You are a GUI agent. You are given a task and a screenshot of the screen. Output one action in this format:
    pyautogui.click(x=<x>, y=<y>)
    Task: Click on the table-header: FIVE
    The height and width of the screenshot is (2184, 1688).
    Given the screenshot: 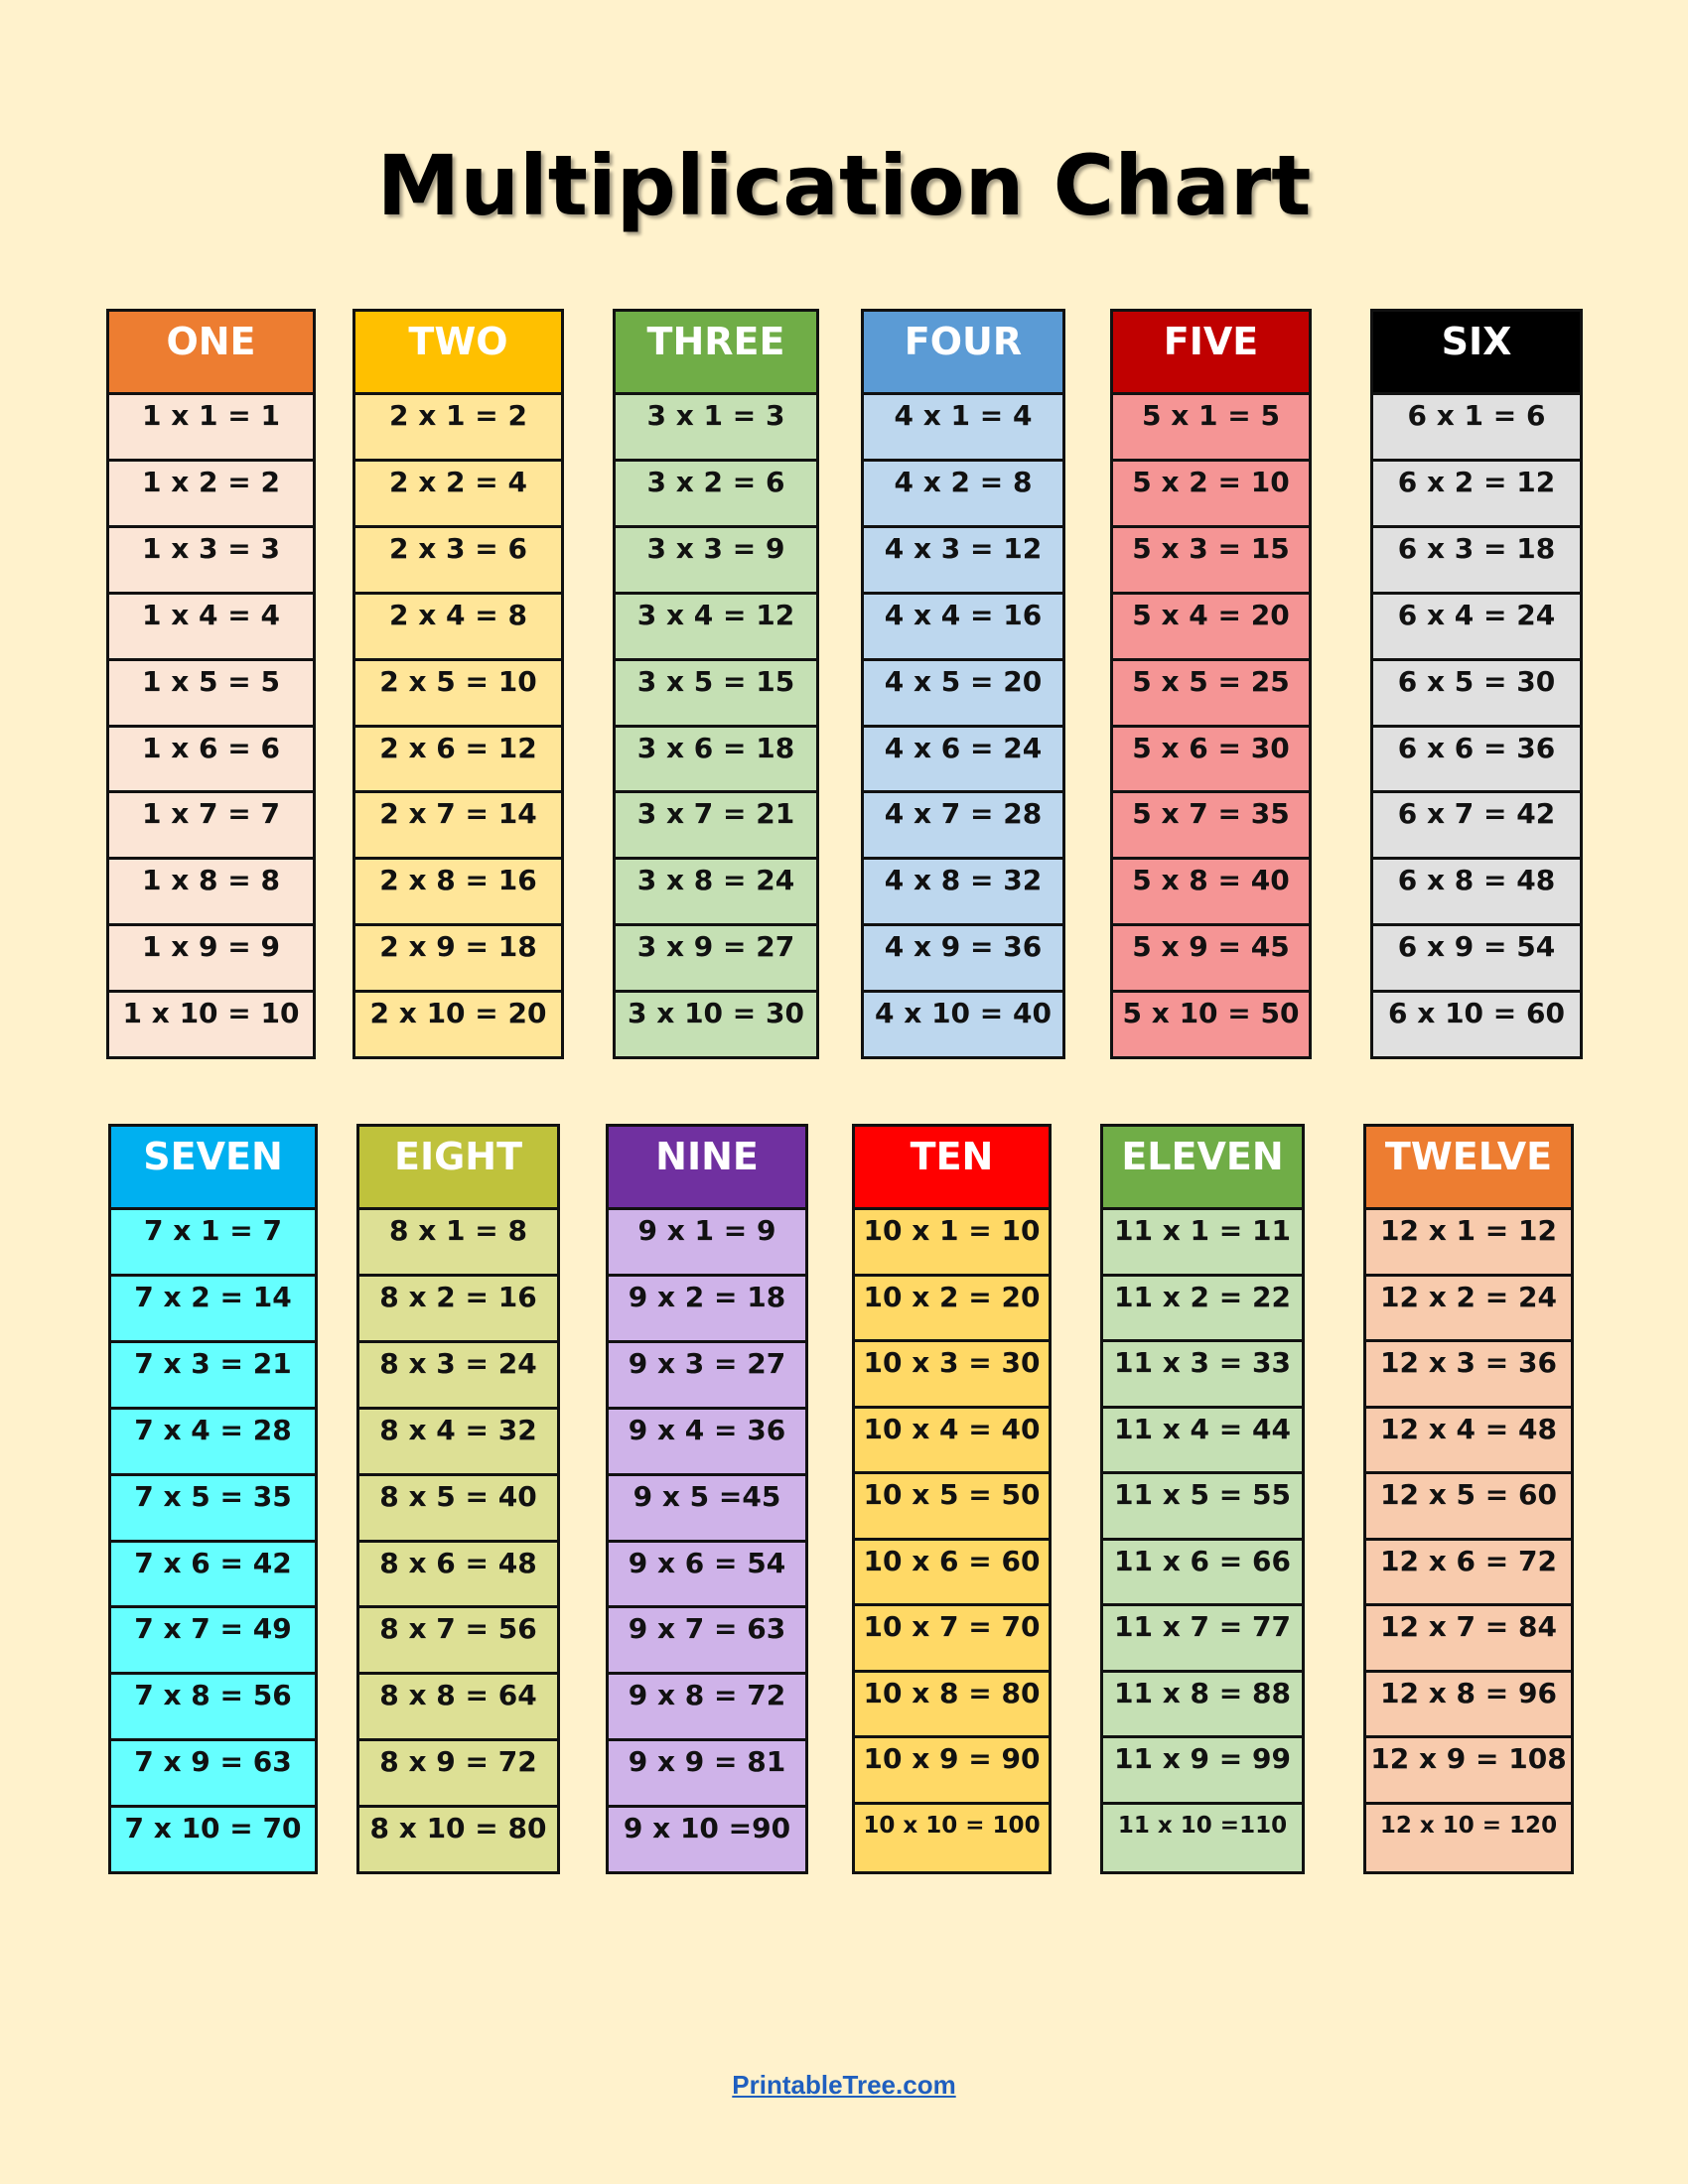 What is the action you would take?
    pyautogui.click(x=1211, y=353)
    